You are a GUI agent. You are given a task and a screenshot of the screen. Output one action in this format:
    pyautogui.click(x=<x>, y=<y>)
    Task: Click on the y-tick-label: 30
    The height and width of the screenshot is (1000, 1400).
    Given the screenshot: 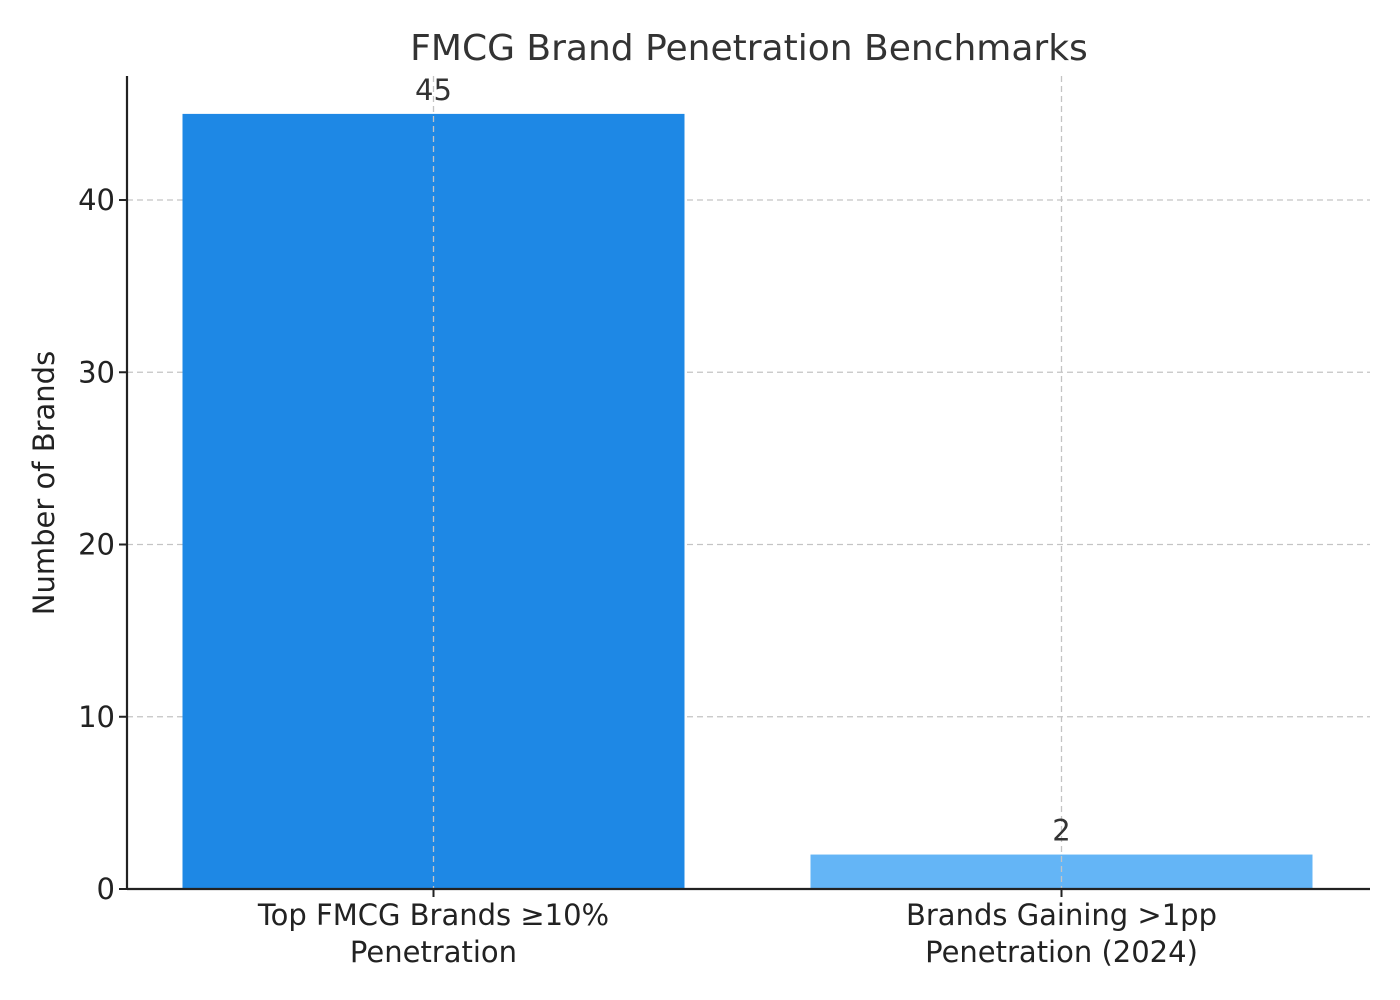 What is the action you would take?
    pyautogui.click(x=96, y=372)
    